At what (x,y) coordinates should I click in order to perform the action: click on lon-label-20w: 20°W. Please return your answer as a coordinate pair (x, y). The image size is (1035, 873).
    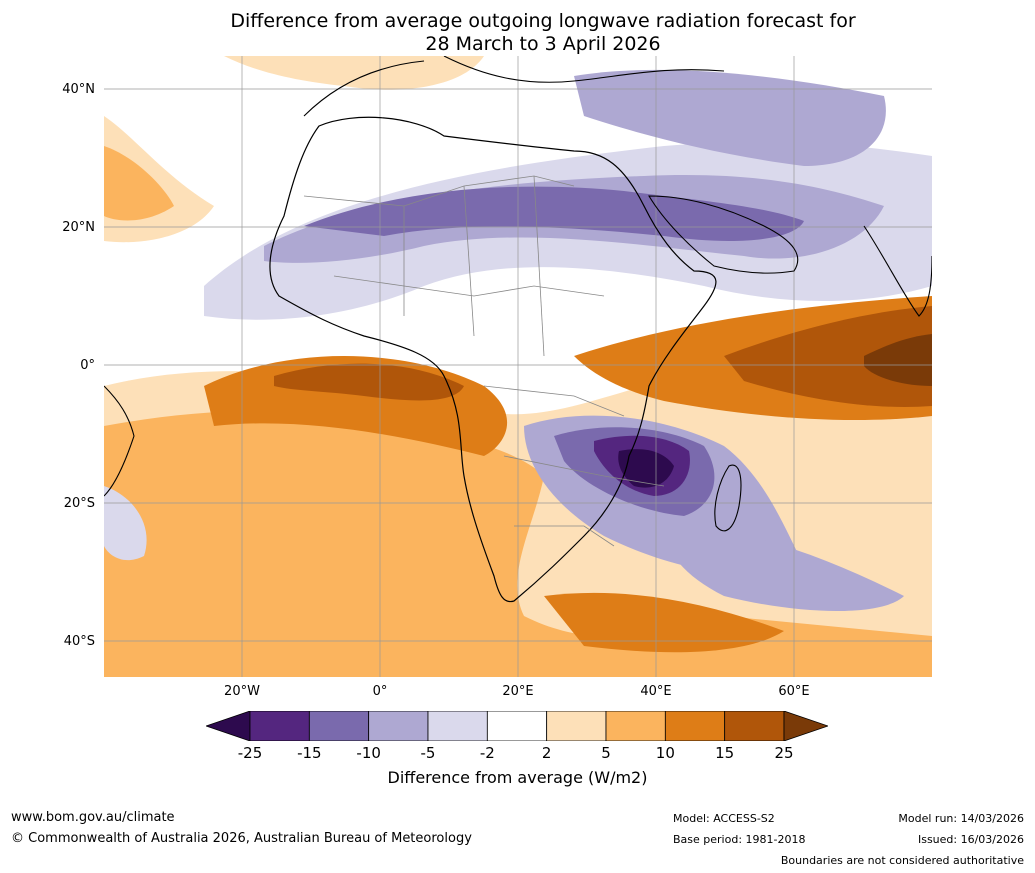
    Looking at the image, I should click on (242, 691).